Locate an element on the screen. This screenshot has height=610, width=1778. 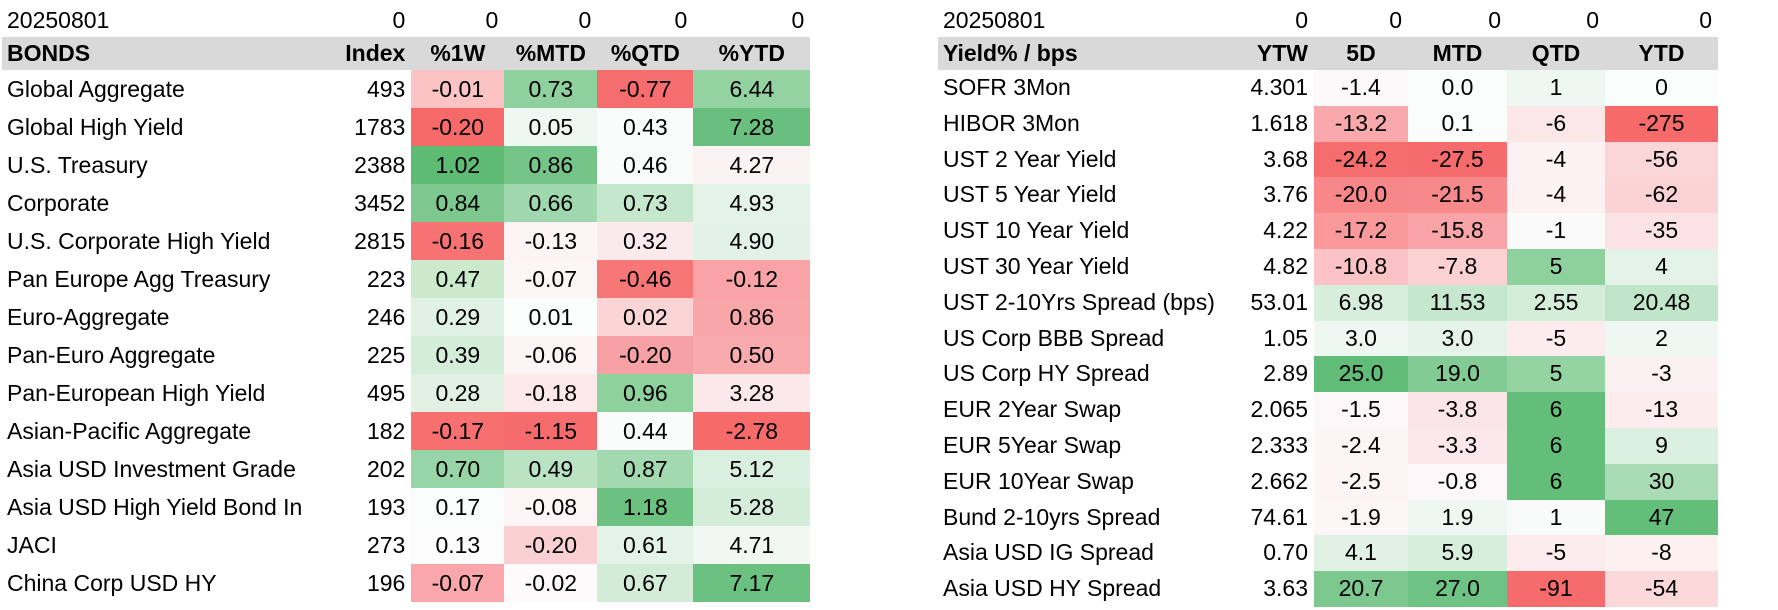
heatmap-cell-mtd: 0.86 is located at coordinates (551, 165).